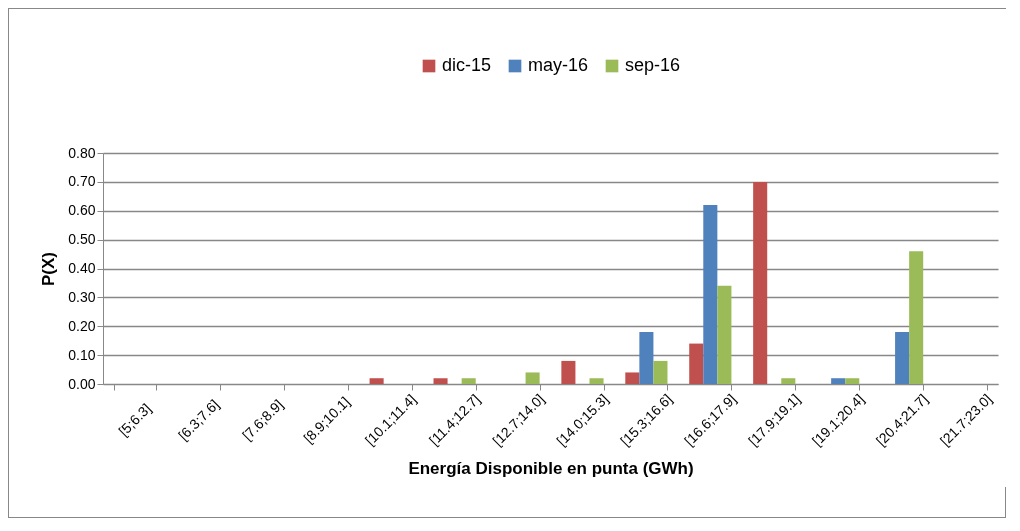  What do you see at coordinates (82, 152) in the screenshot?
I see `y-tick-label: 0.80` at bounding box center [82, 152].